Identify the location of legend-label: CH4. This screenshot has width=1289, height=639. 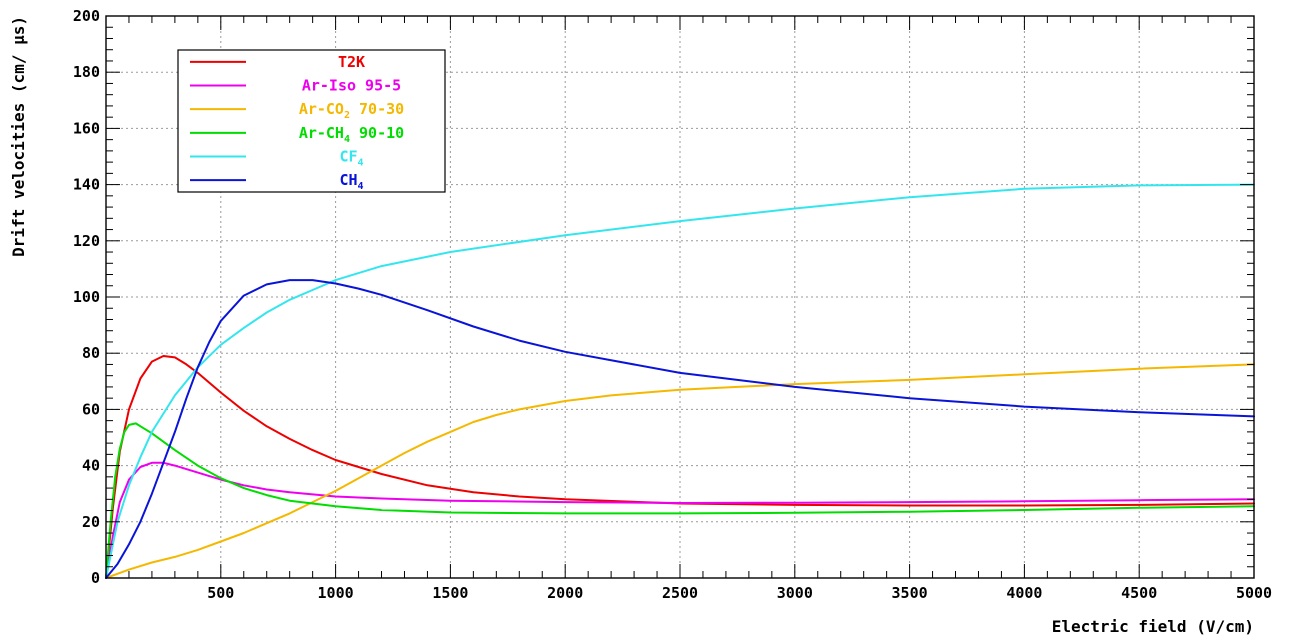
(351, 181).